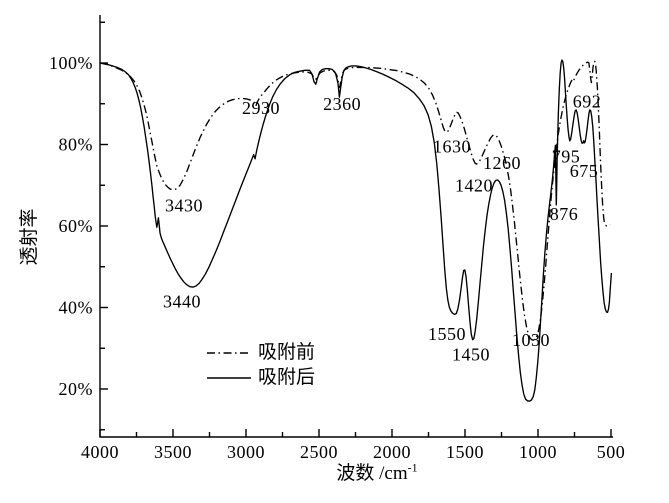  Describe the element at coordinates (392, 452) in the screenshot. I see `x-tick-label: 2000` at that location.